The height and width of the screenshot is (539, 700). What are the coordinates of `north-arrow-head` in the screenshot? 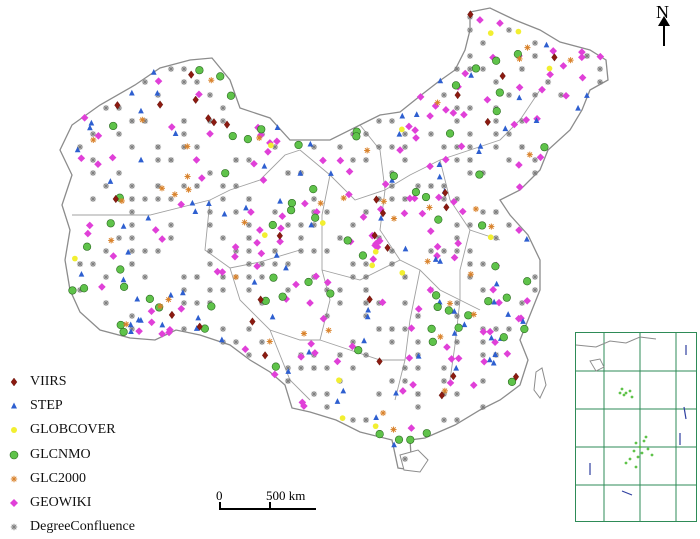 It's located at (664, 21).